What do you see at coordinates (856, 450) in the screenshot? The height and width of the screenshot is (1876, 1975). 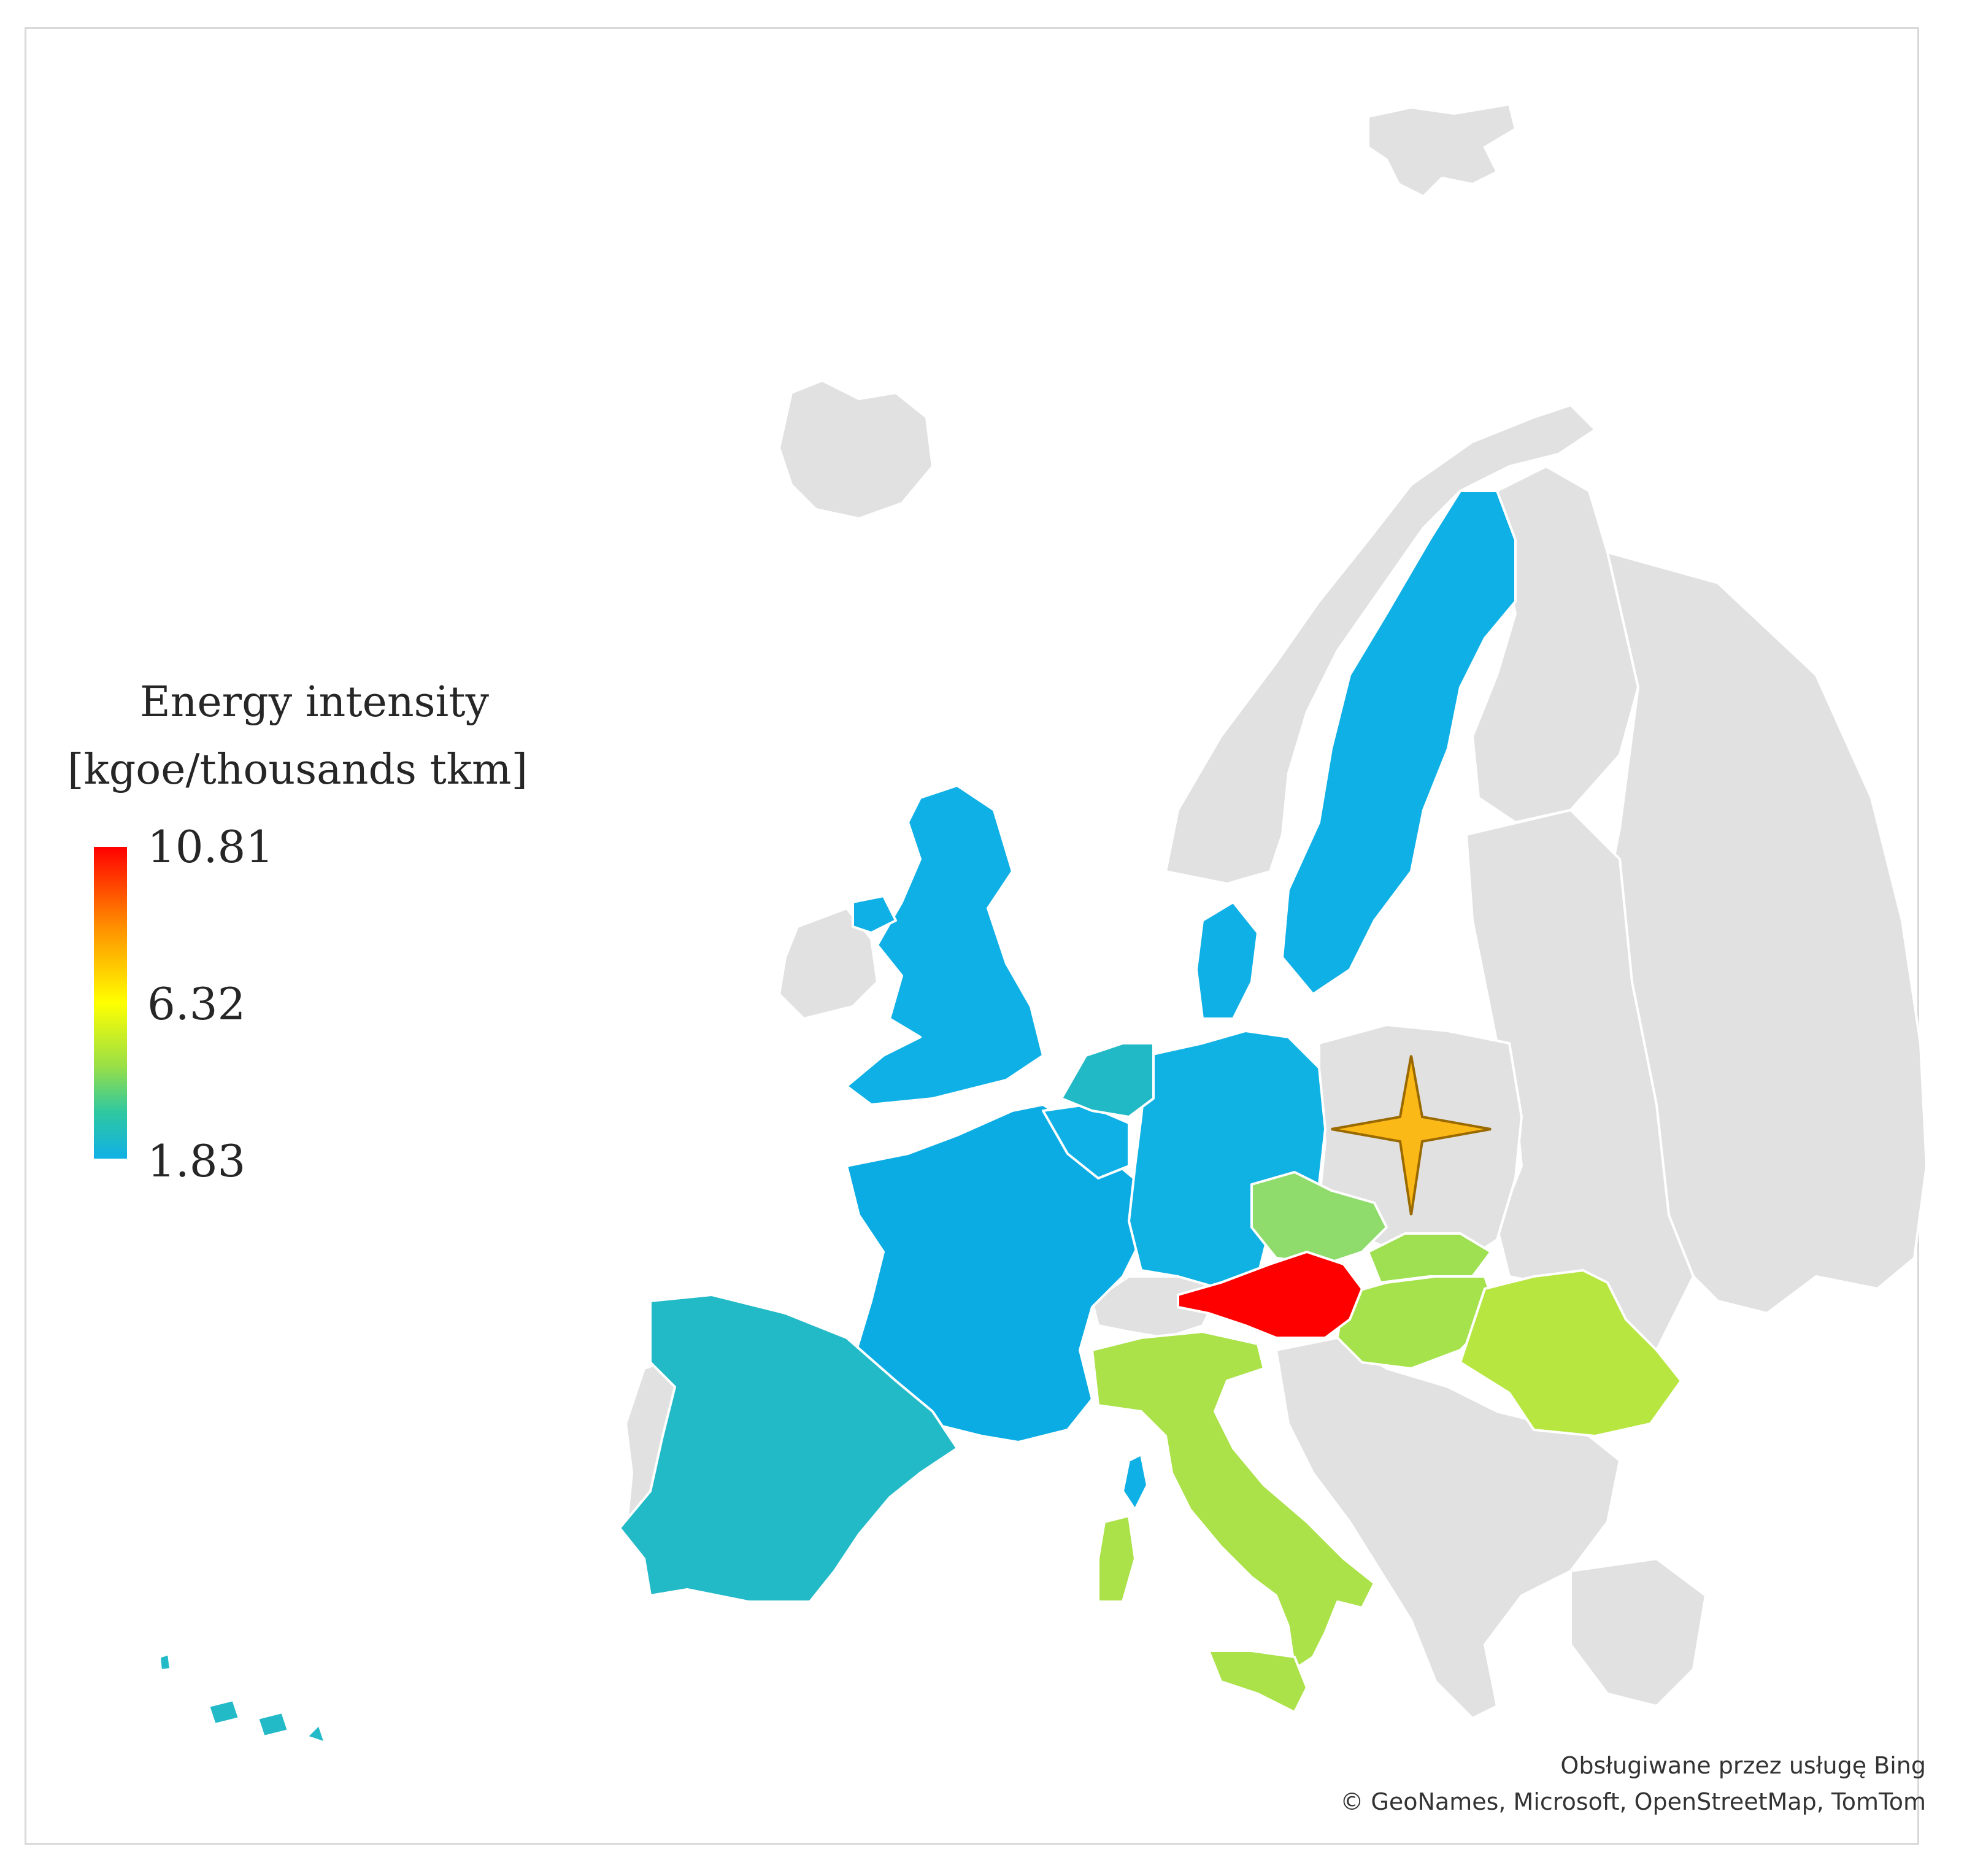 I see `iceland` at bounding box center [856, 450].